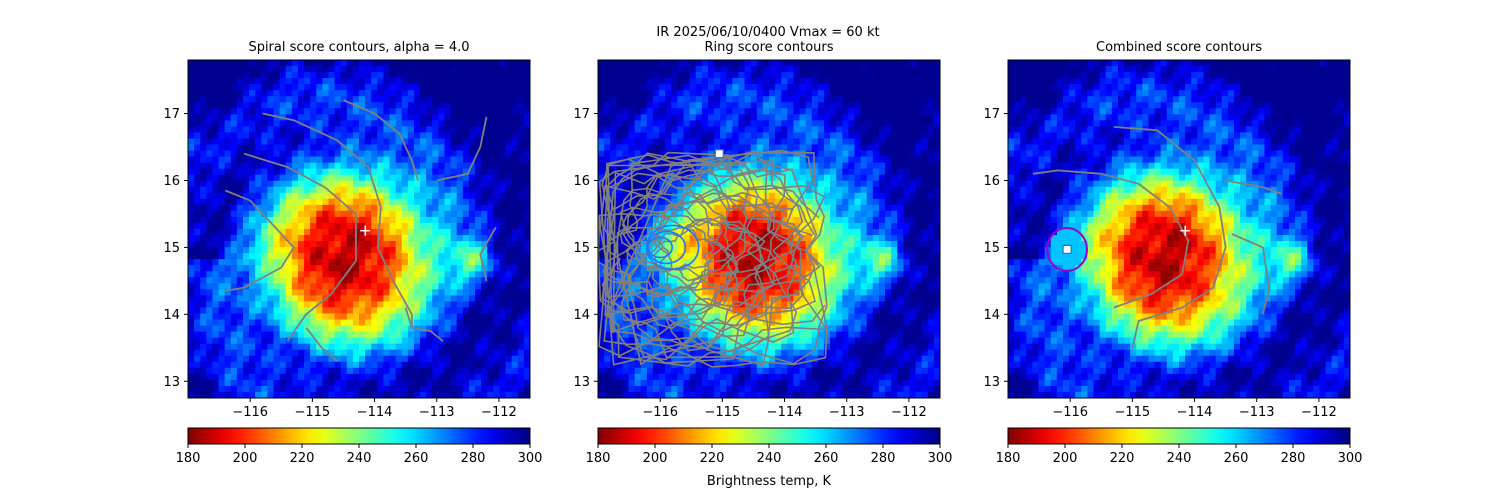 The height and width of the screenshot is (504, 1500). I want to click on colorbar-label: Brightness temp, K, so click(769, 481).